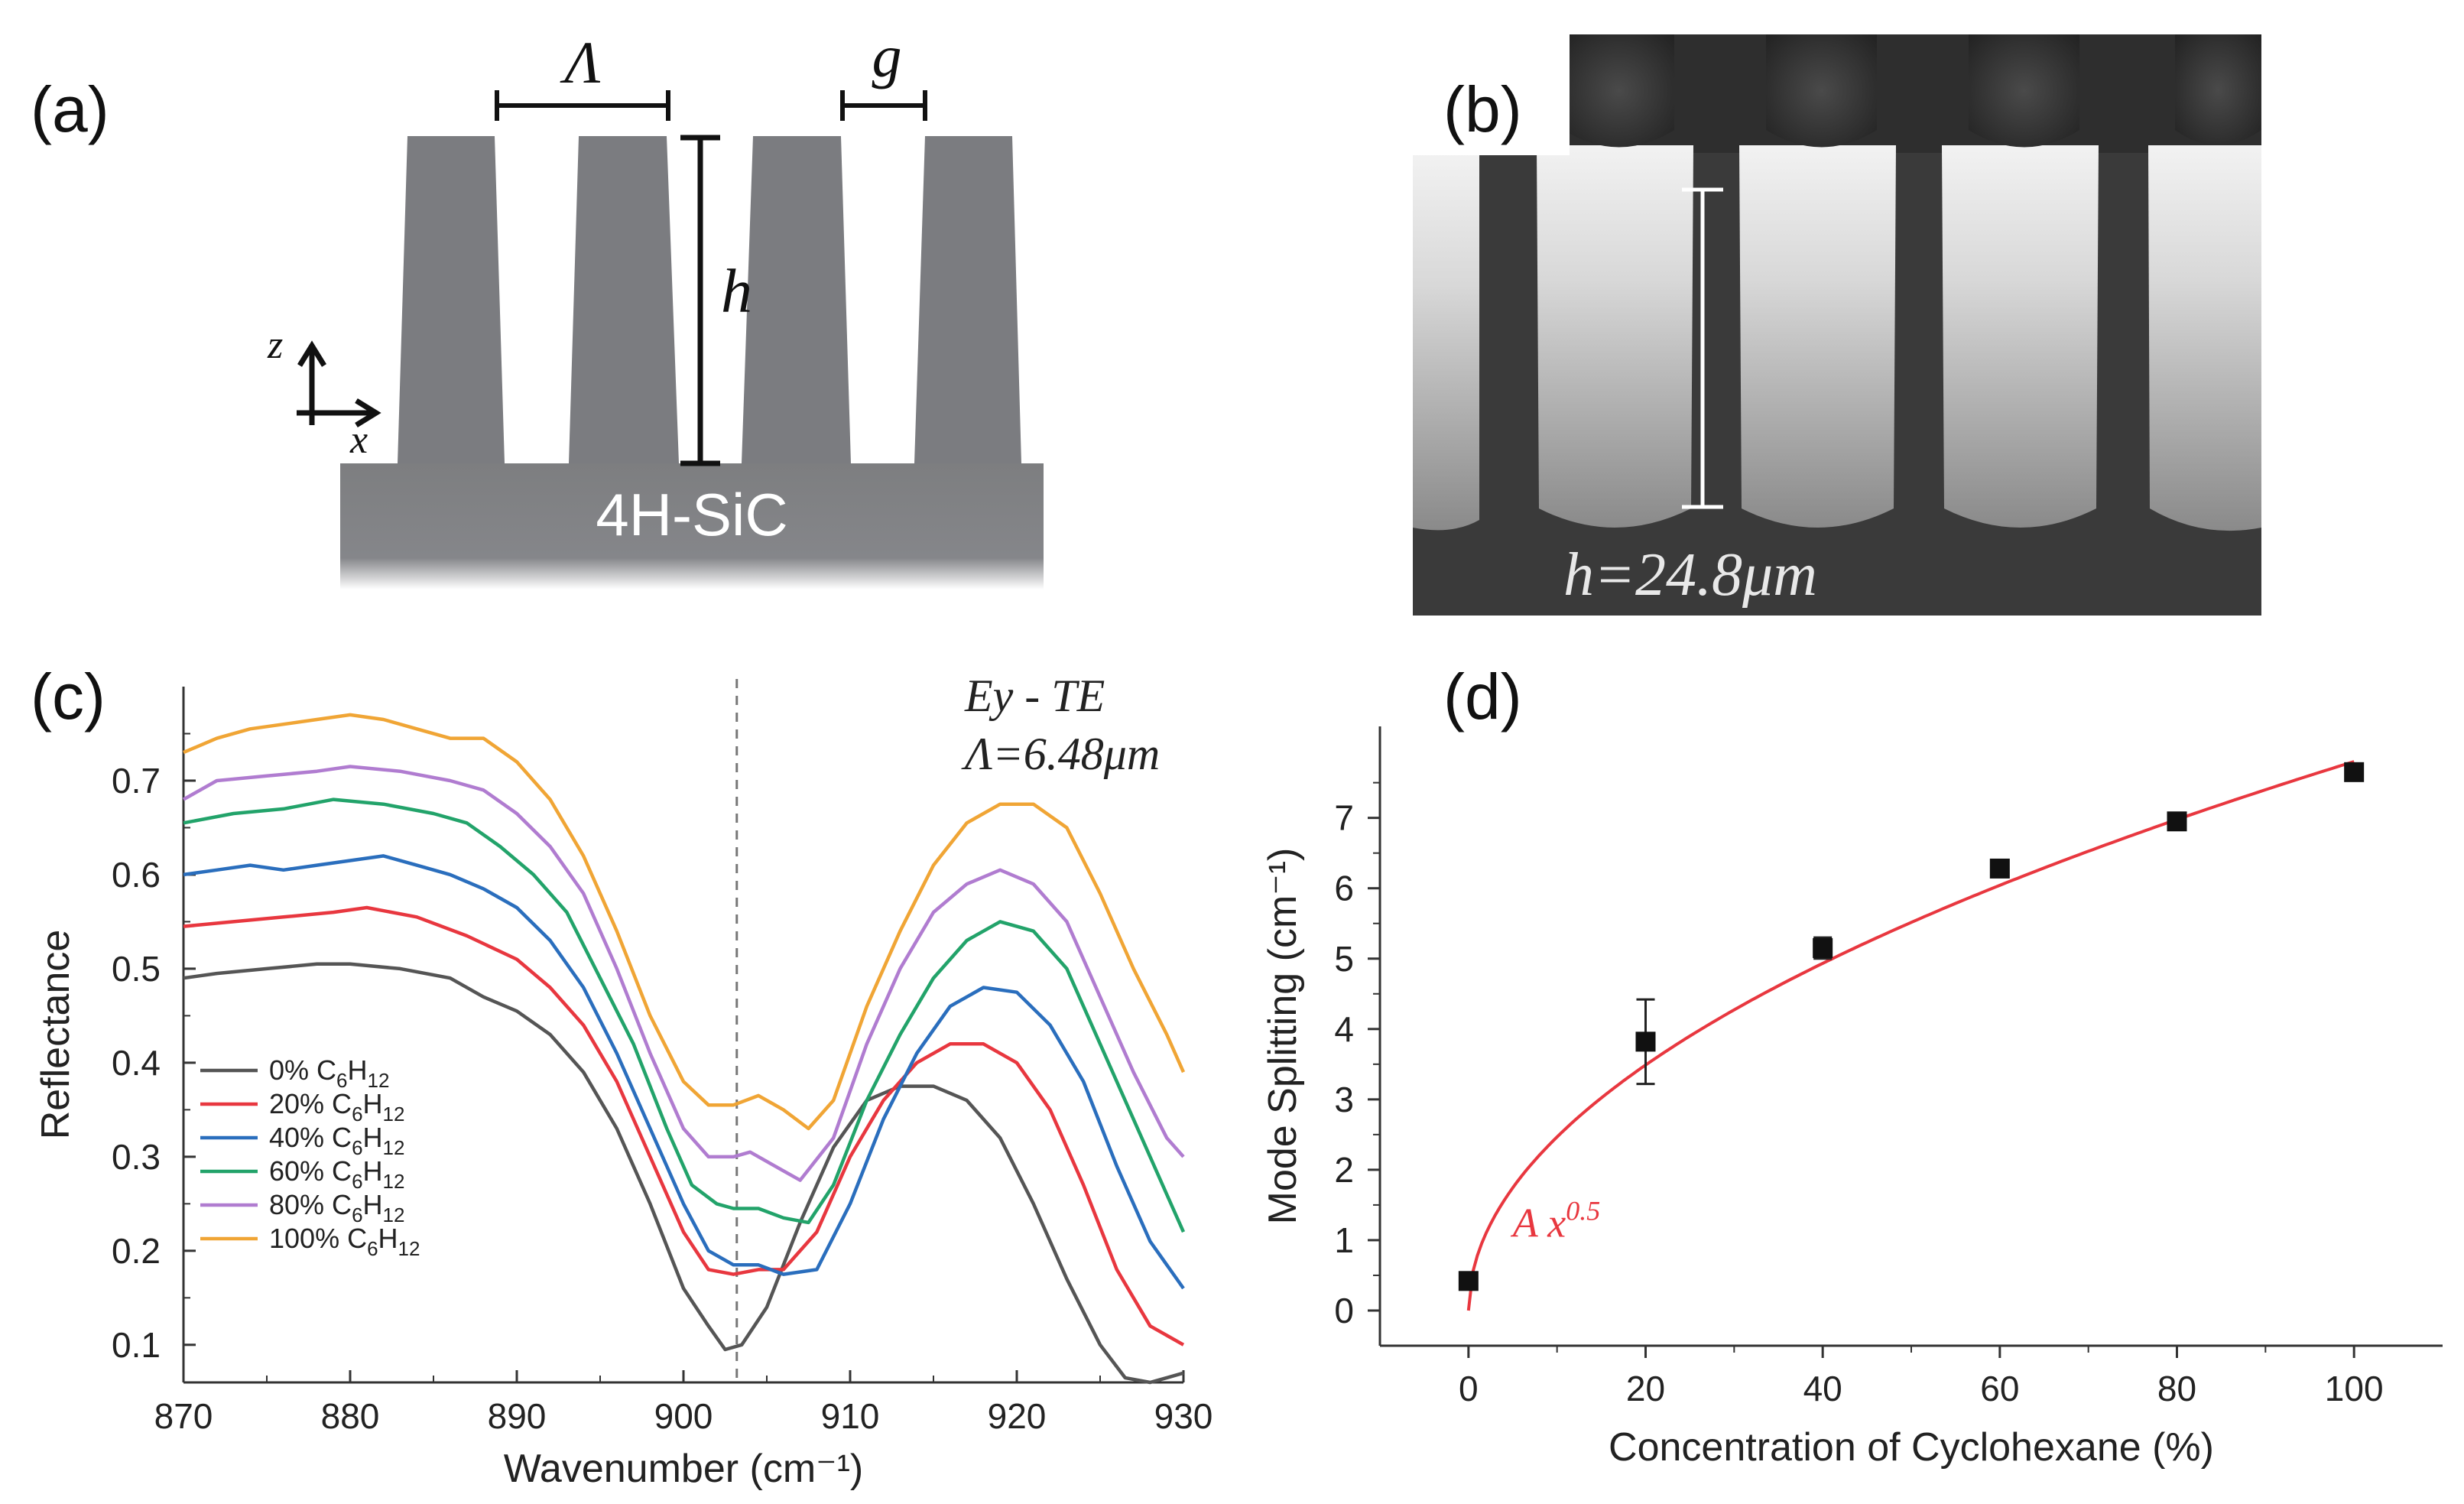 This screenshot has width=2464, height=1504. I want to click on chart-d-y-tick-label: 4, so click(1344, 1029).